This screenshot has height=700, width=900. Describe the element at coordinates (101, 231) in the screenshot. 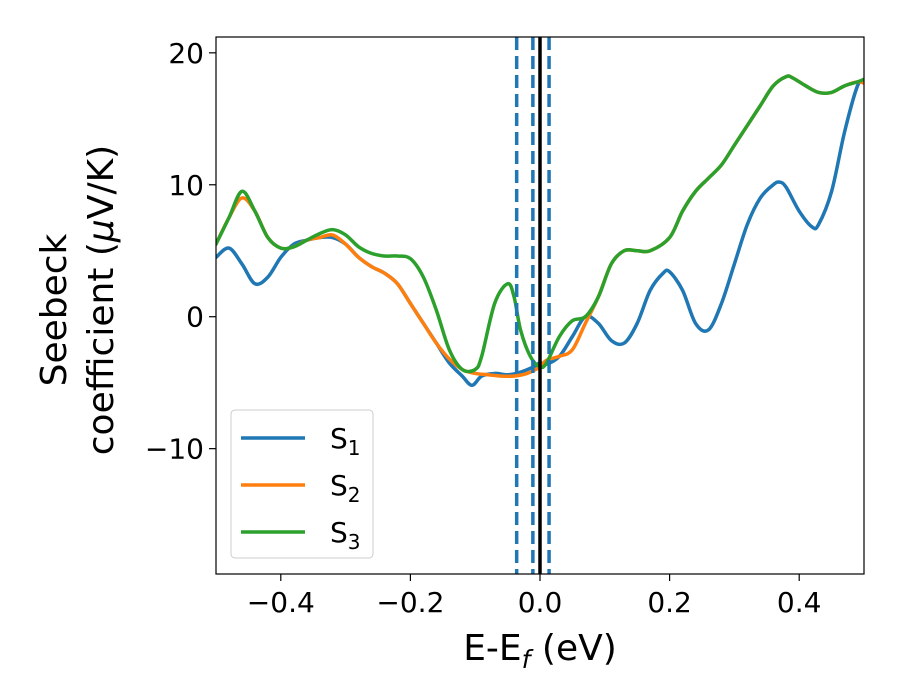

I see `y-axis-title-mu: μ` at that location.